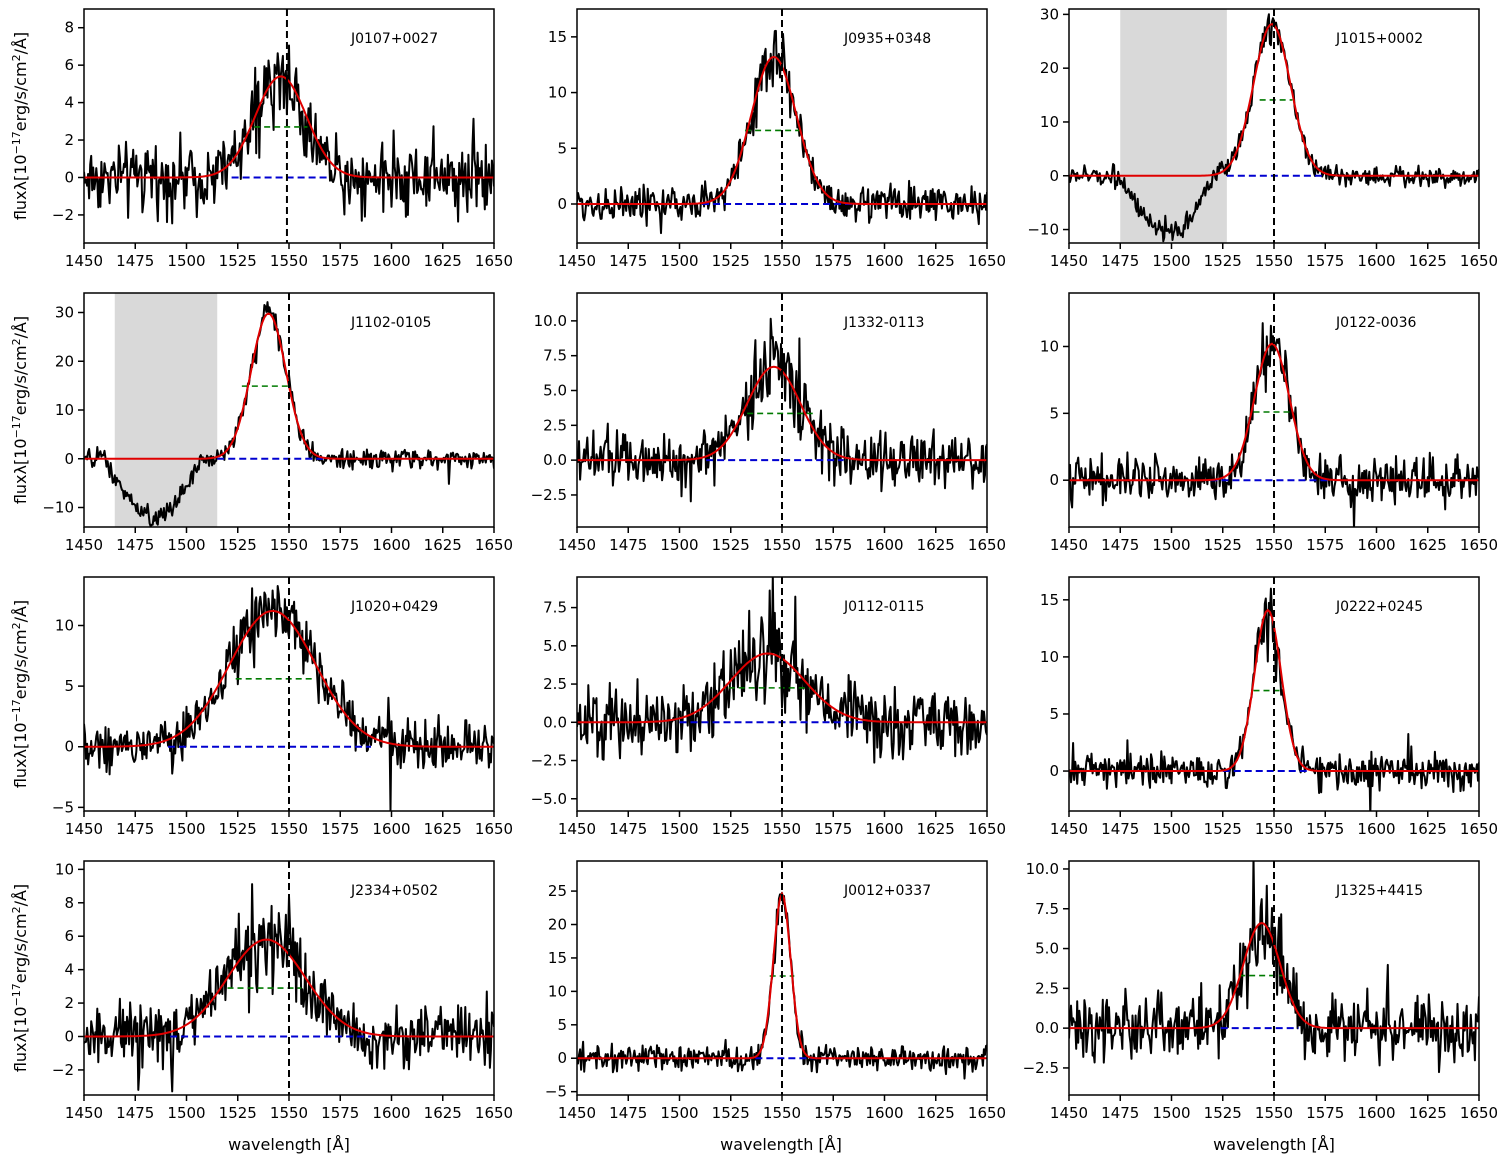 Image resolution: width=1507 pixels, height=1164 pixels. Describe the element at coordinates (1042, 869) in the screenshot. I see `y-tick-label: 10.0` at that location.